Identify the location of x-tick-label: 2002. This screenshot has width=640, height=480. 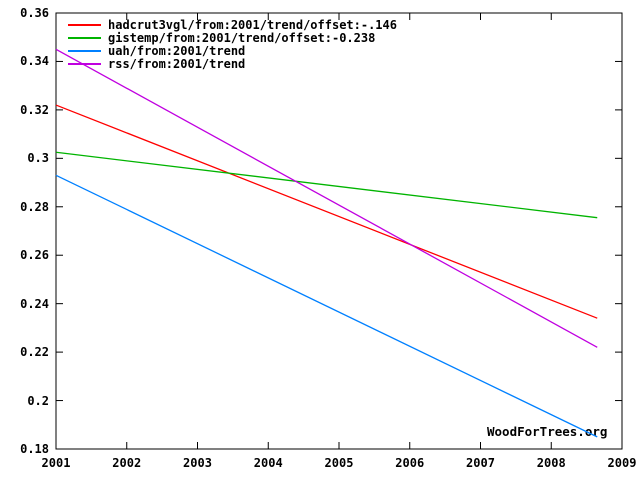
(127, 463).